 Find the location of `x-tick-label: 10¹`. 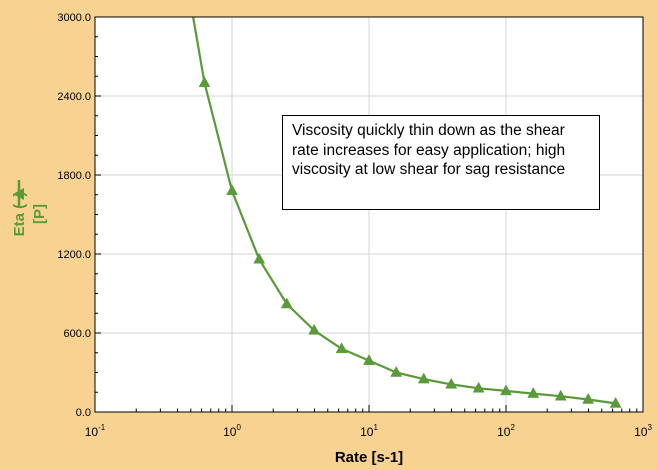

x-tick-label: 10¹ is located at coordinates (369, 431).